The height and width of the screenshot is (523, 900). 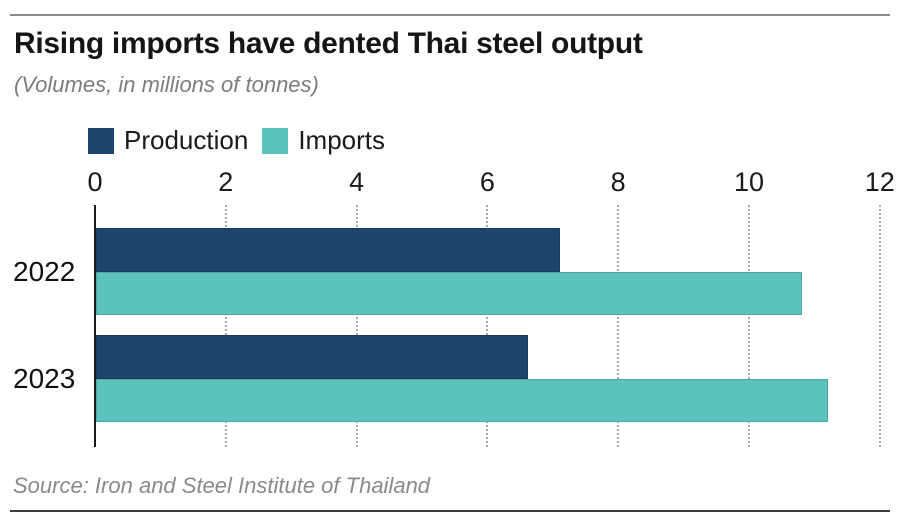 What do you see at coordinates (95, 326) in the screenshot?
I see `y-axis-line` at bounding box center [95, 326].